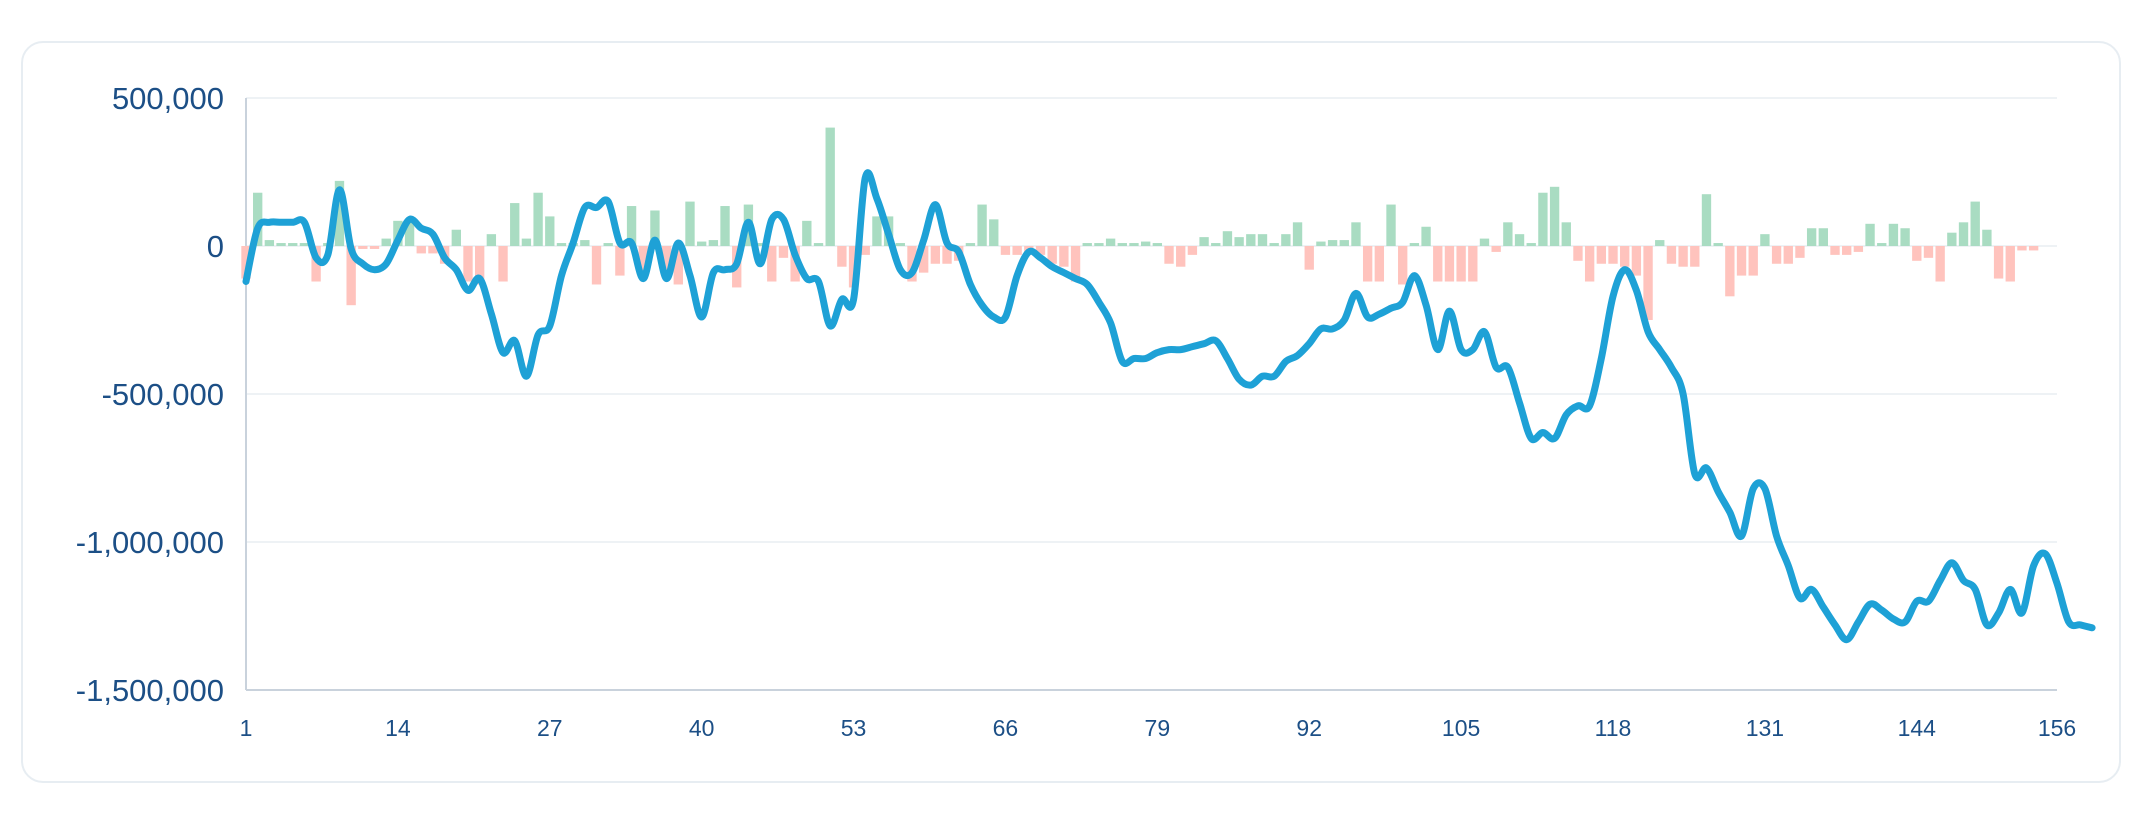  Describe the element at coordinates (1613, 728) in the screenshot. I see `x-tick-label: 118` at that location.